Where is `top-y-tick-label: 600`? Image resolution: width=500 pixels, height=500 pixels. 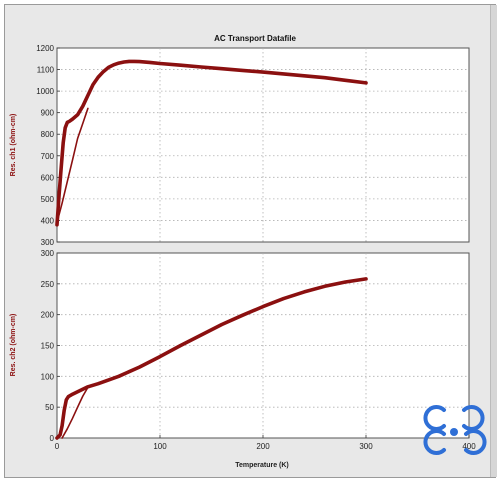 top-y-tick-label: 600 is located at coordinates (48, 177).